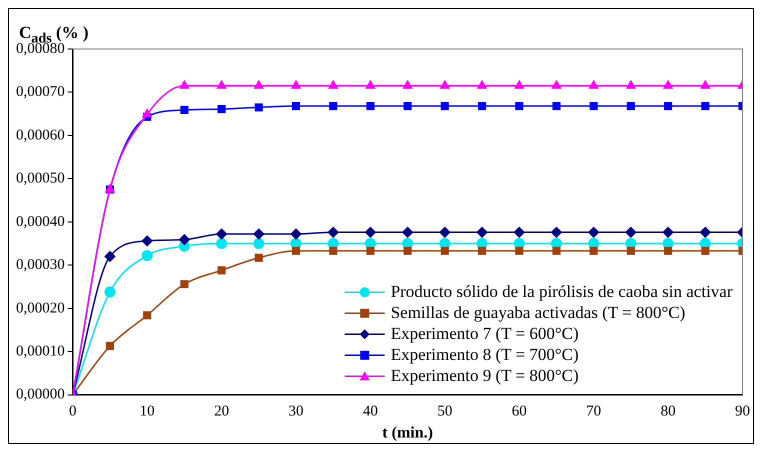  I want to click on x-tick-label: 70, so click(594, 412).